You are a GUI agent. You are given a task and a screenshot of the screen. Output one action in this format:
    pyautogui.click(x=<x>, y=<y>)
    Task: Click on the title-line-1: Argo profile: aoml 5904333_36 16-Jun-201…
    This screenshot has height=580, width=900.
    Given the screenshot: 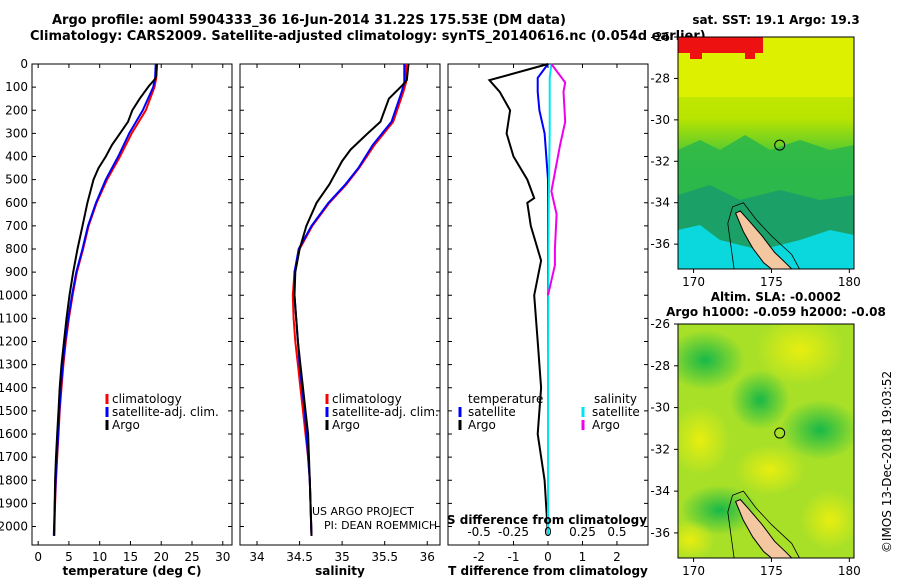 What is the action you would take?
    pyautogui.click(x=309, y=20)
    